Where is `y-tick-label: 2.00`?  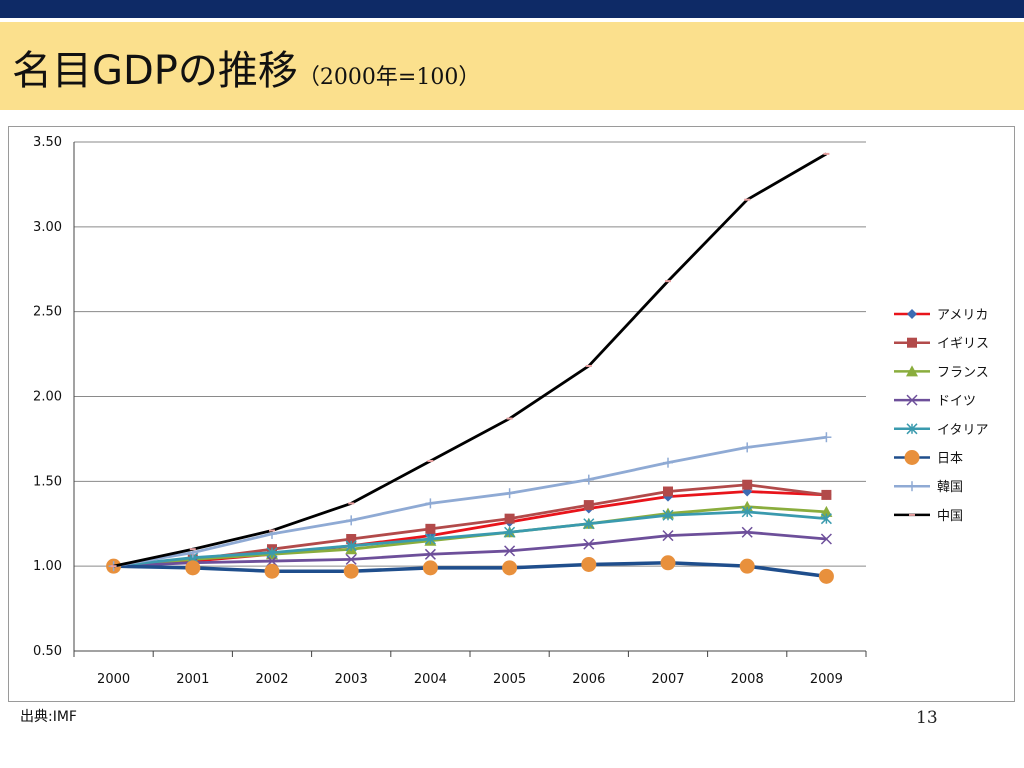
y-tick-label: 2.00 is located at coordinates (47, 397).